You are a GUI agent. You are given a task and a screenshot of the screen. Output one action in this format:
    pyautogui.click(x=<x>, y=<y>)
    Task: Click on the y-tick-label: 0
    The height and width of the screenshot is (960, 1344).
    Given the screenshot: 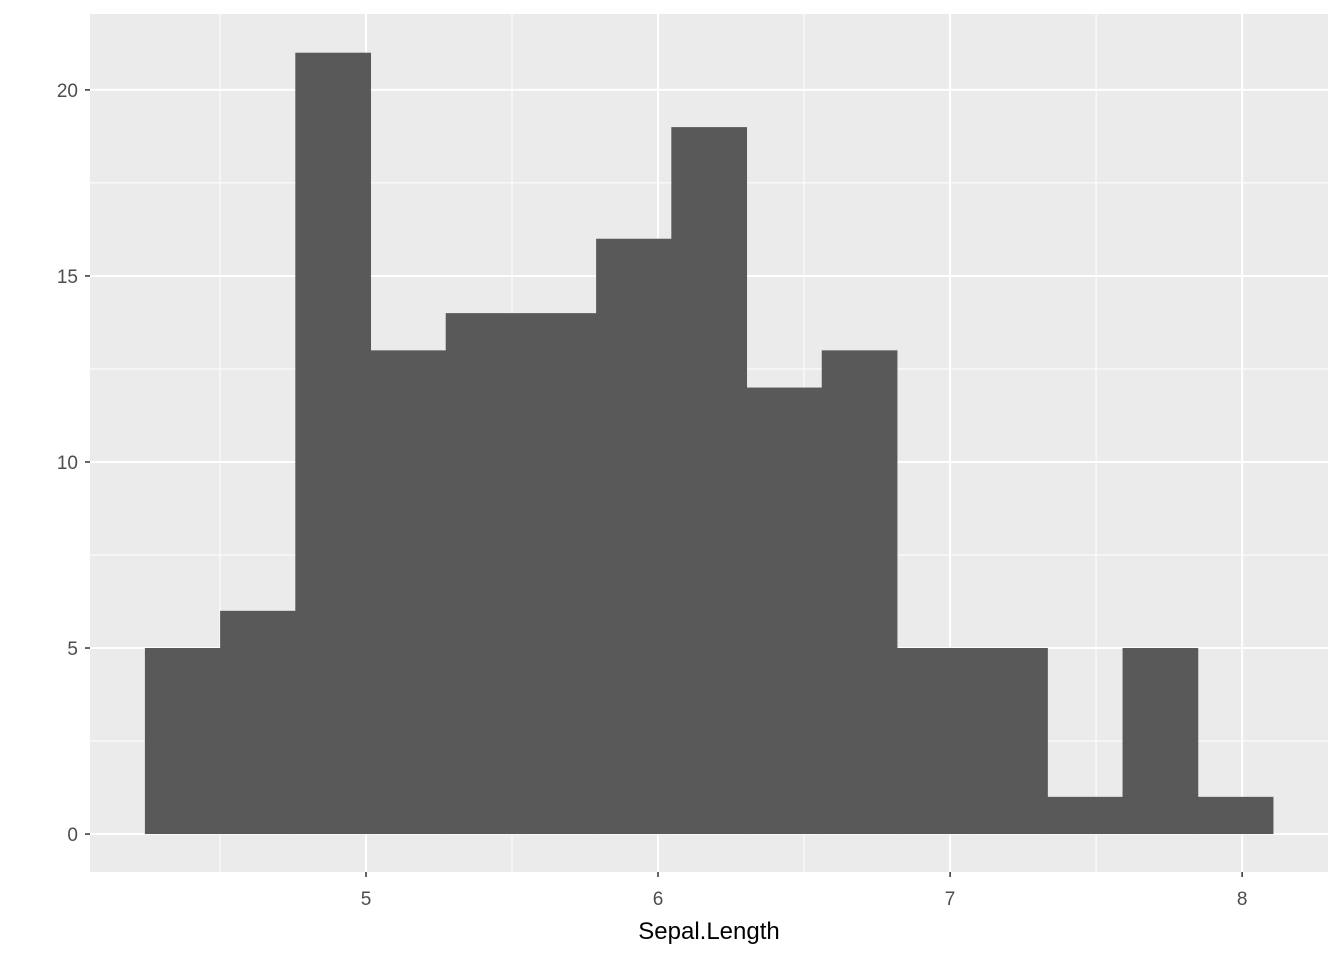 What is the action you would take?
    pyautogui.click(x=72, y=835)
    